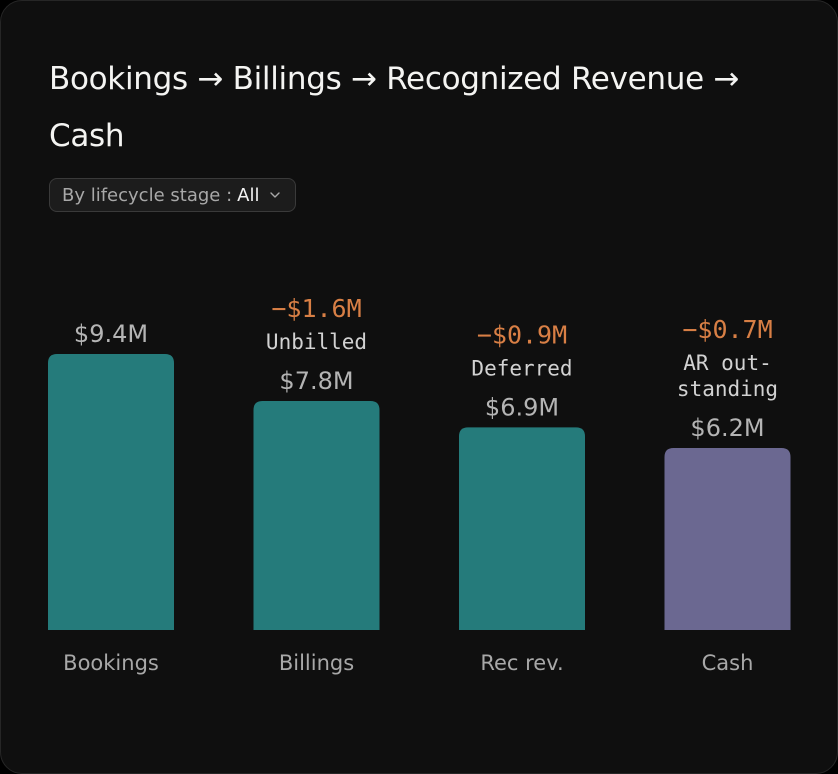 This screenshot has width=838, height=774. I want to click on value-label-1: $7.8M, so click(316, 381).